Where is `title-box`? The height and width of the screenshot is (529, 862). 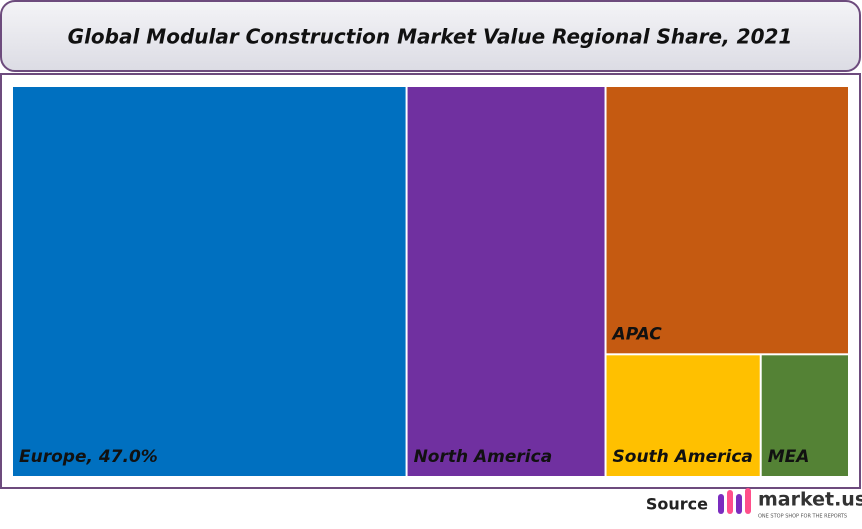 title-box is located at coordinates (430, 36).